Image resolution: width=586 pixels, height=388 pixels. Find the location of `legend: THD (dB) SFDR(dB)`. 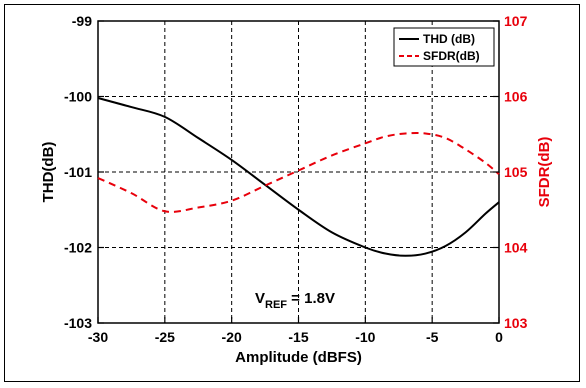

legend: THD (dB) SFDR(dB) is located at coordinates (444, 47).